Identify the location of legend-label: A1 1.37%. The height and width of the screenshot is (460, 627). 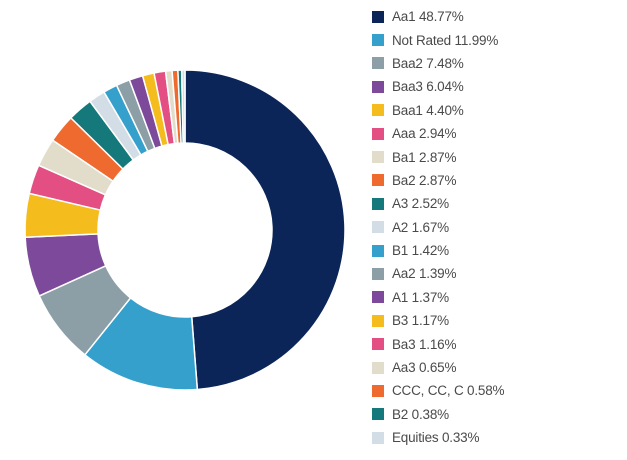
(420, 297).